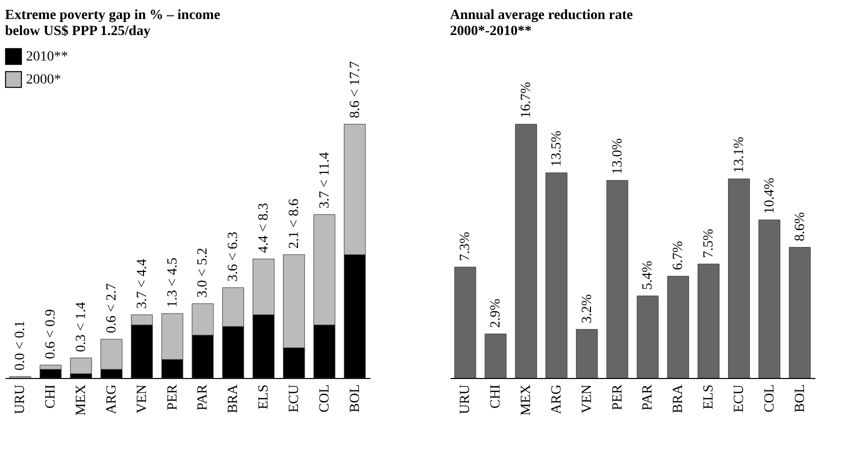 The height and width of the screenshot is (463, 868). I want to click on annotation: 3.6 < 6.3, so click(234, 257).